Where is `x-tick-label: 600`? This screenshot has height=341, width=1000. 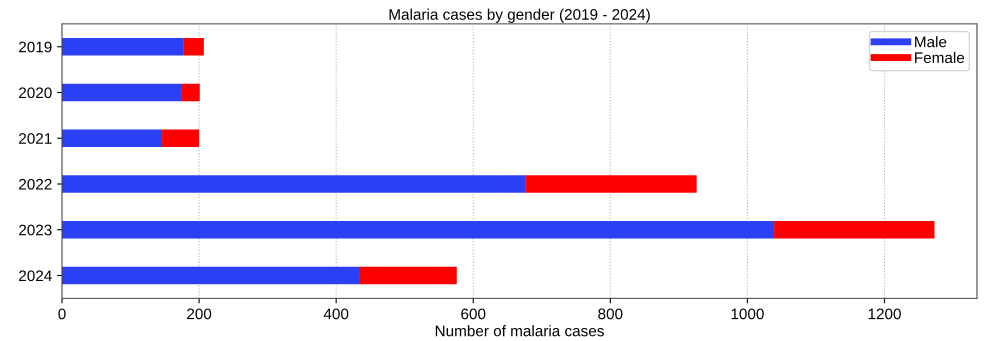
x-tick-label: 600 is located at coordinates (473, 314).